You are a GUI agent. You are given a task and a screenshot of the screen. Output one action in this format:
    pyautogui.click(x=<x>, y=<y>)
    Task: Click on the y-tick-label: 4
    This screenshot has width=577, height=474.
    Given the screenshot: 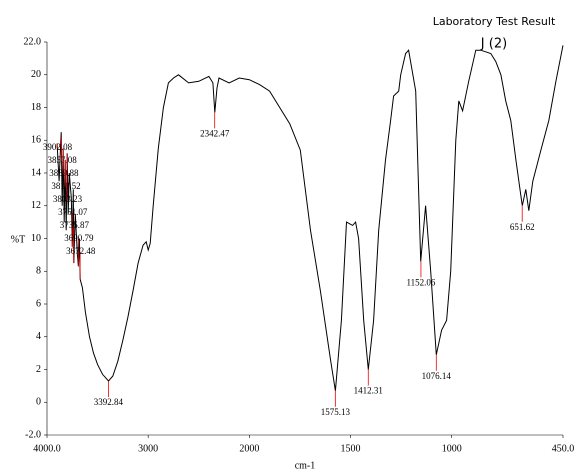 What is the action you would take?
    pyautogui.click(x=38, y=336)
    